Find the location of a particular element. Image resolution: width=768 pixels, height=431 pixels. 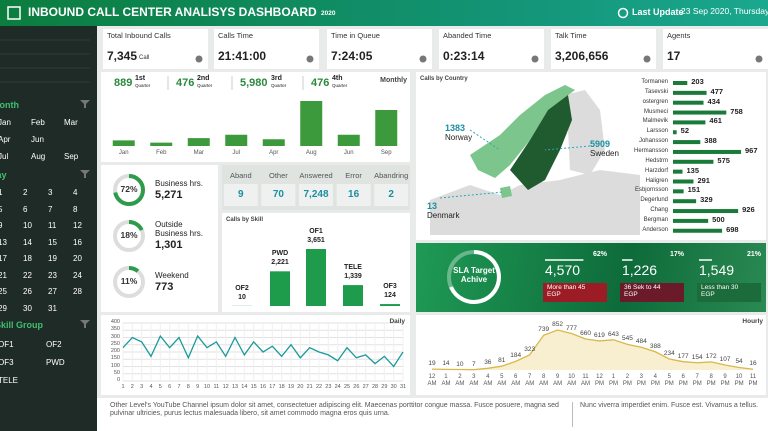

kpi-label: Total Inbound Calls is located at coordinates (139, 35).